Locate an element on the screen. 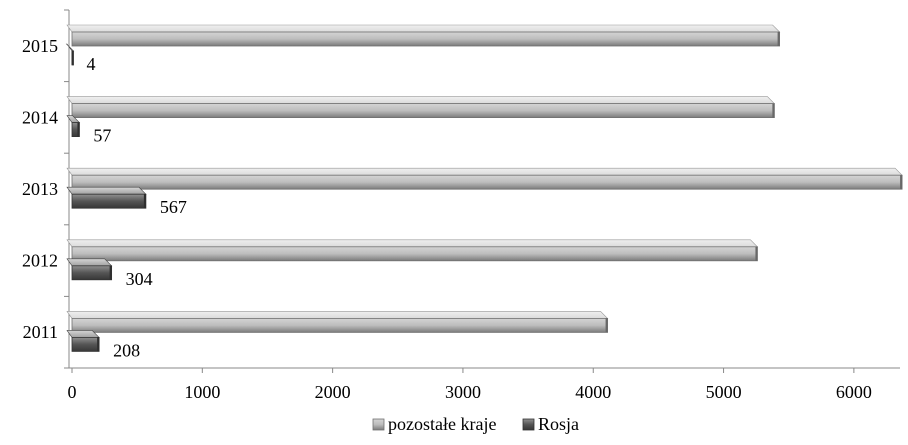  y-tick-label: 2014 is located at coordinates (40, 117).